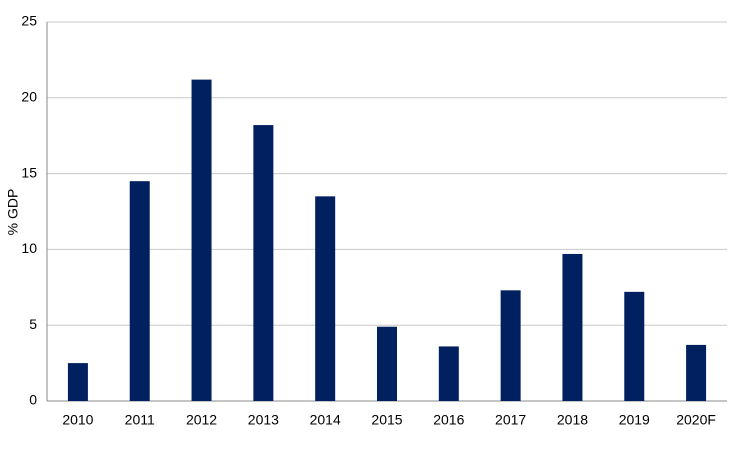 The image size is (750, 450). What do you see at coordinates (33, 400) in the screenshot?
I see `y-tick-label: 0` at bounding box center [33, 400].